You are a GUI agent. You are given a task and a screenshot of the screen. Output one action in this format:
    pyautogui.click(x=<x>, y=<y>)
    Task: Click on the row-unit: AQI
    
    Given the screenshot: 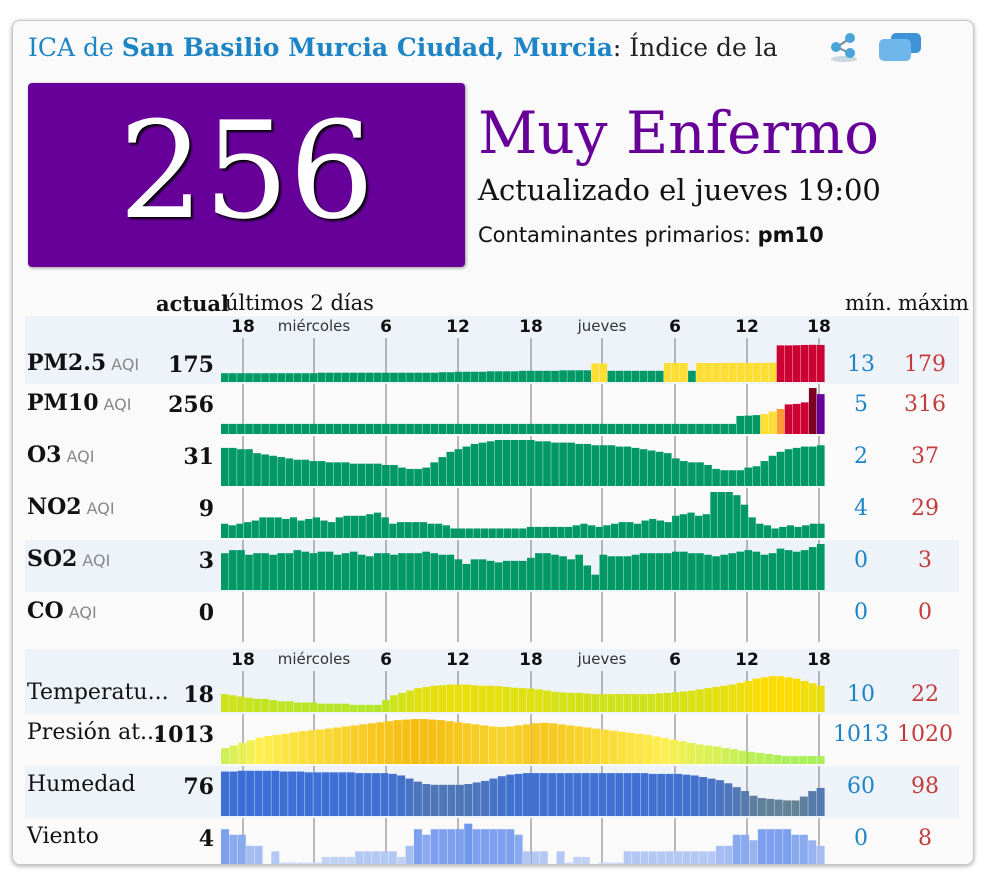 What is the action you would take?
    pyautogui.click(x=80, y=456)
    